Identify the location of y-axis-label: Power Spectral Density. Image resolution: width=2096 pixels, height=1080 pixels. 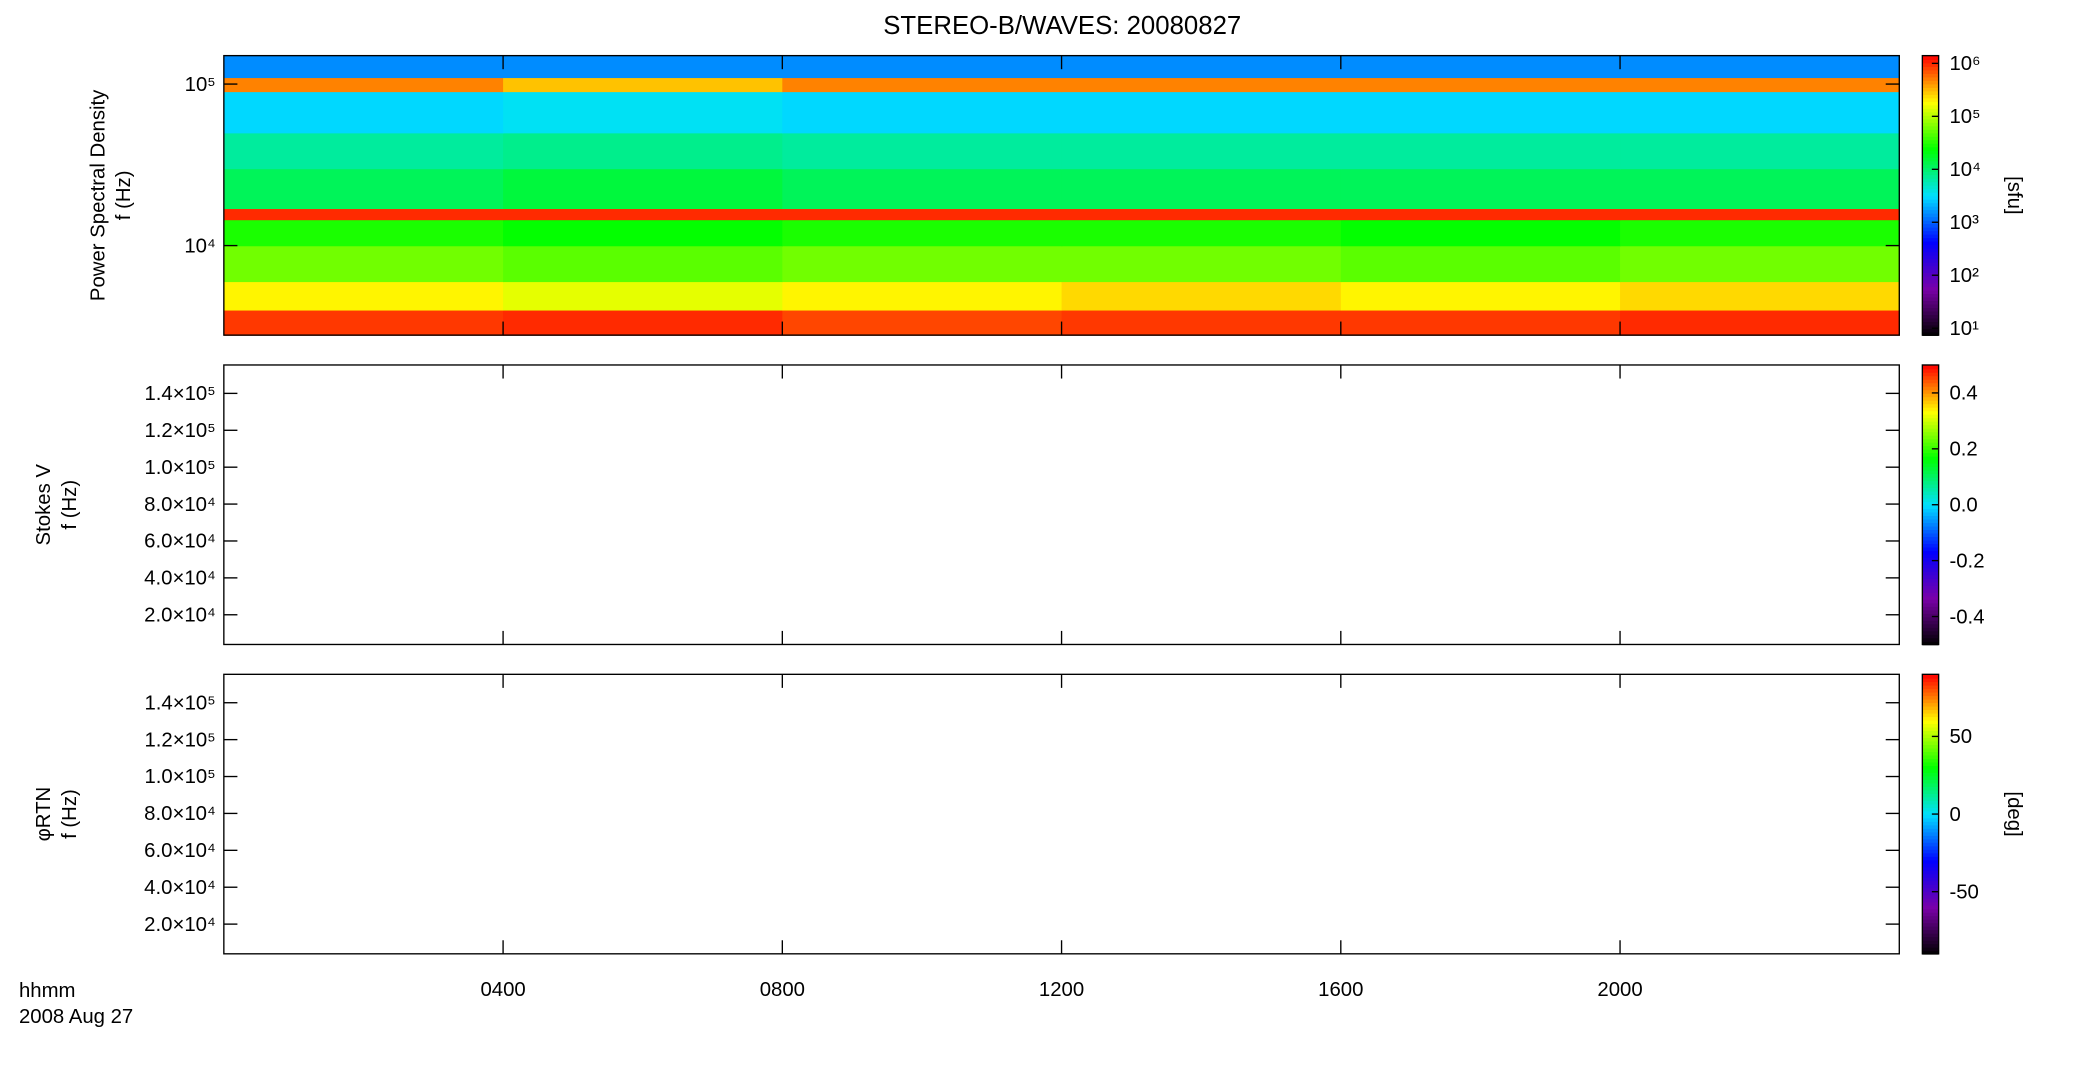
(98, 195).